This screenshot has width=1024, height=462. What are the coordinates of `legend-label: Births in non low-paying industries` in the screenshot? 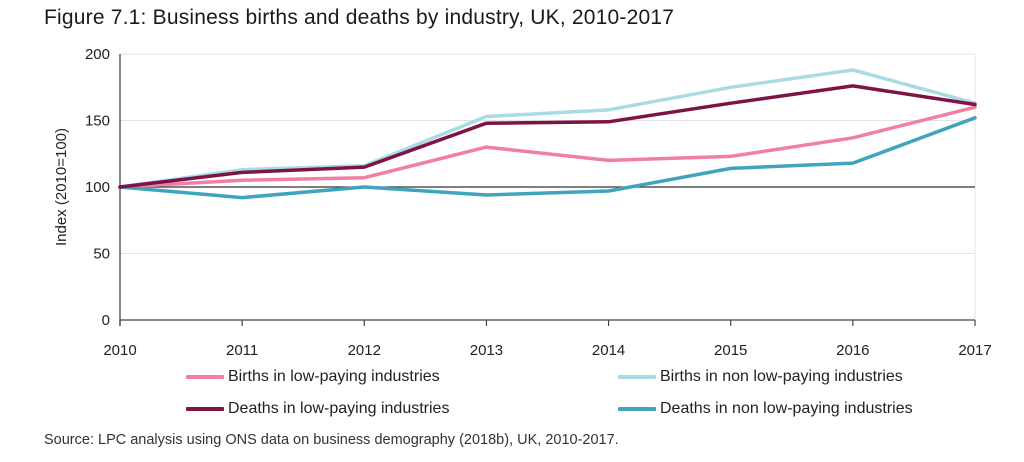 It's located at (781, 376).